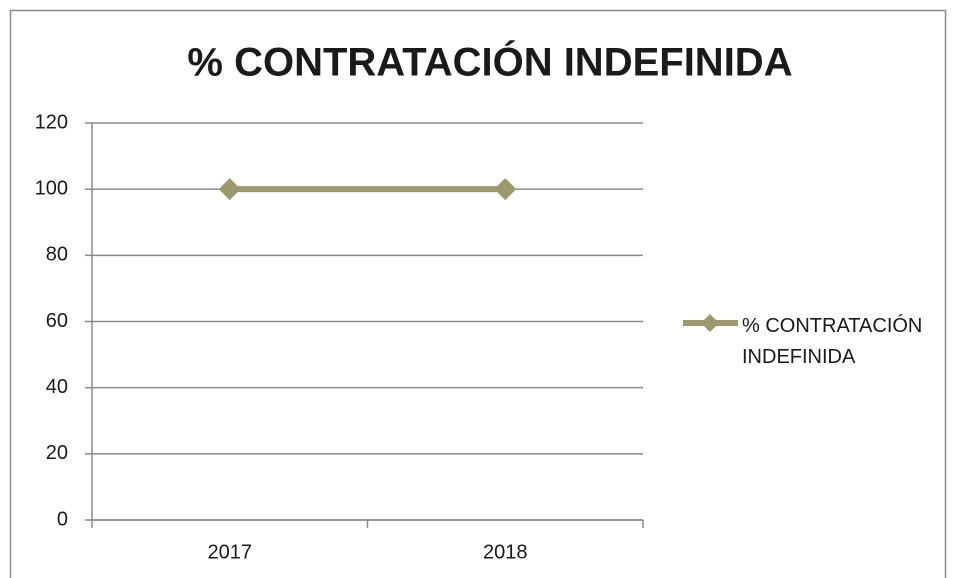  What do you see at coordinates (51, 188) in the screenshot?
I see `y-tick-label: 100` at bounding box center [51, 188].